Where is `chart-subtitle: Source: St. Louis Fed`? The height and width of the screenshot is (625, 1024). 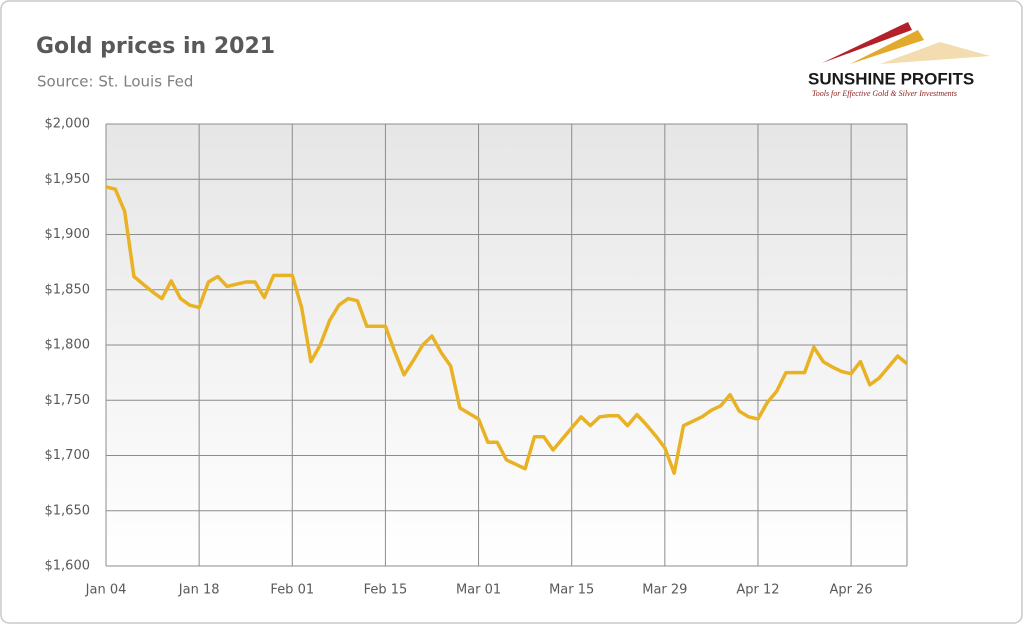 chart-subtitle: Source: St. Louis Fed is located at coordinates (115, 82).